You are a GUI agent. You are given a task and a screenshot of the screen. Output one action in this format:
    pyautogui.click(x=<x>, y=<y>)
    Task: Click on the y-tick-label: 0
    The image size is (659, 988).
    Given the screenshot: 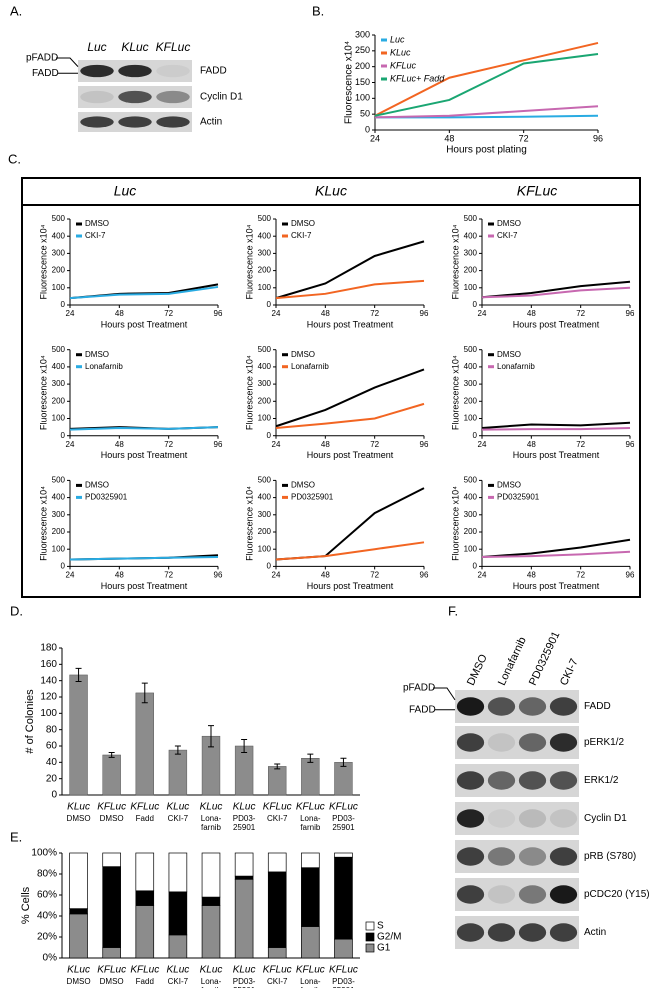 What is the action you would take?
    pyautogui.click(x=269, y=304)
    